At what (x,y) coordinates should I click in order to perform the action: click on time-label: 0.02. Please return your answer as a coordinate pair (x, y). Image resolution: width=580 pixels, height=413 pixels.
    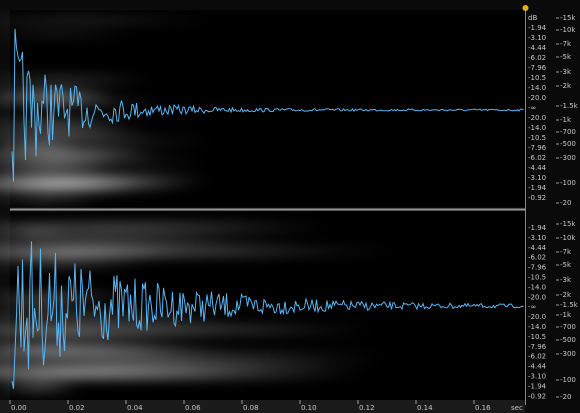
    Looking at the image, I should click on (77, 408).